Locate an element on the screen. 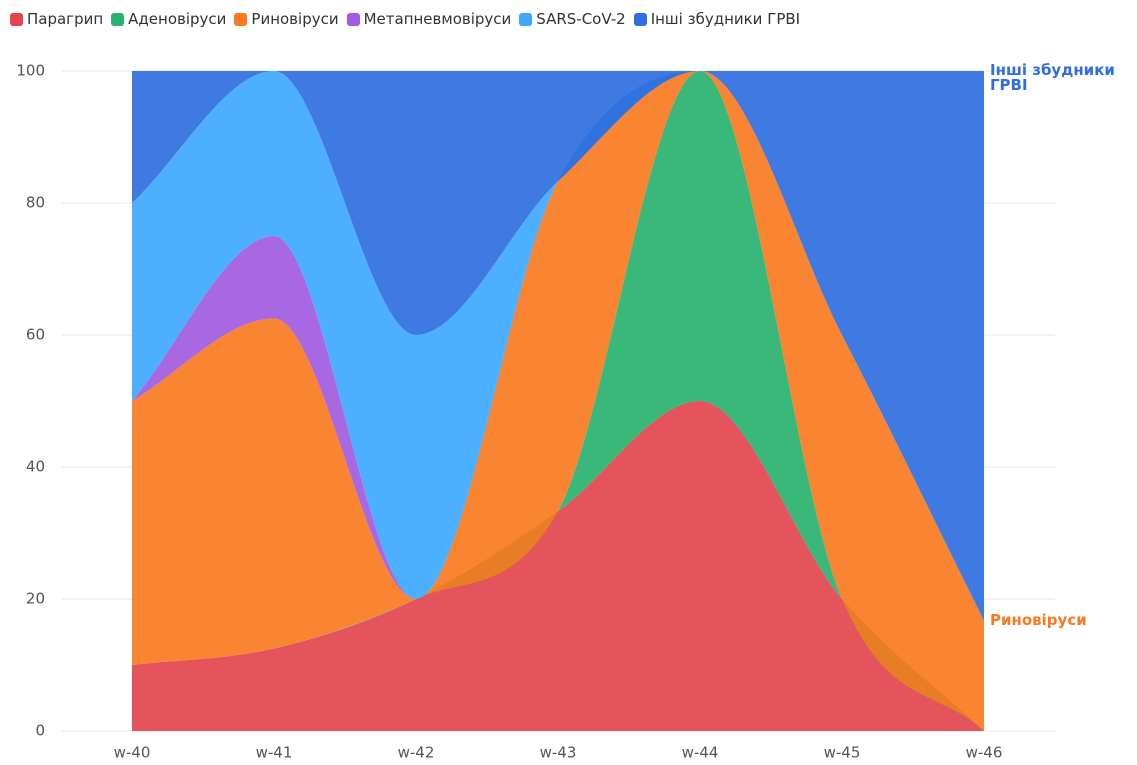 The height and width of the screenshot is (765, 1137). x-tick-label: w-46 is located at coordinates (984, 753).